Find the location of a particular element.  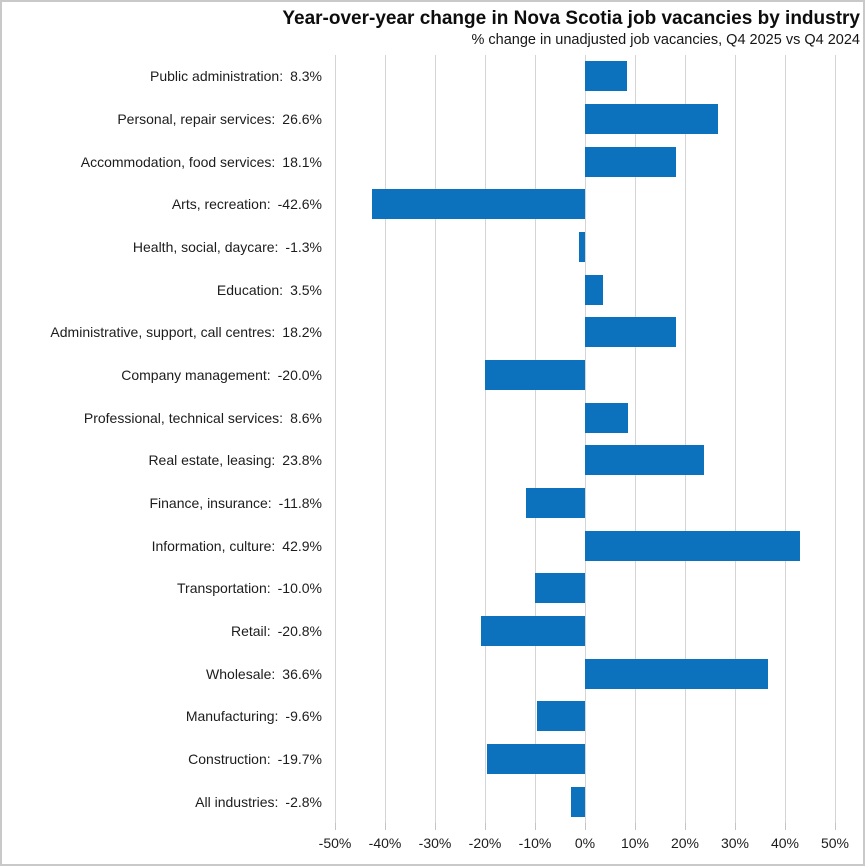

category-name: Information, culture: is located at coordinates (213, 545).